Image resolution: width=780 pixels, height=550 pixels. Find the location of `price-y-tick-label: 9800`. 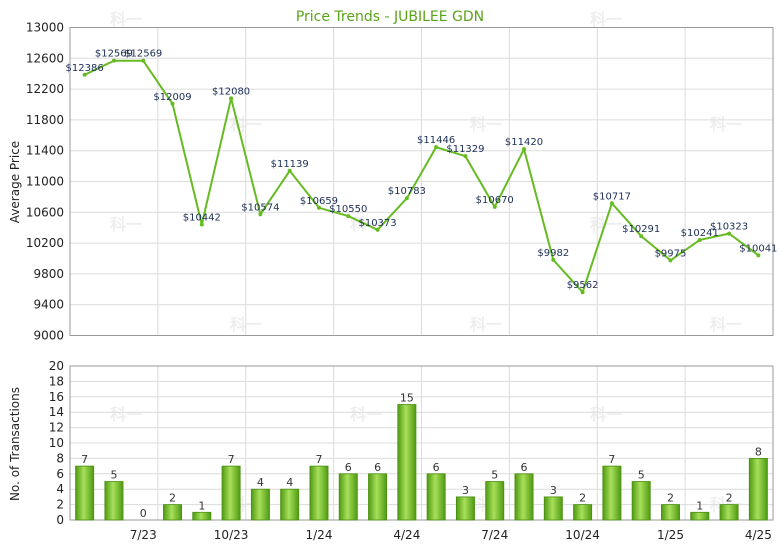

price-y-tick-label: 9800 is located at coordinates (48, 274).